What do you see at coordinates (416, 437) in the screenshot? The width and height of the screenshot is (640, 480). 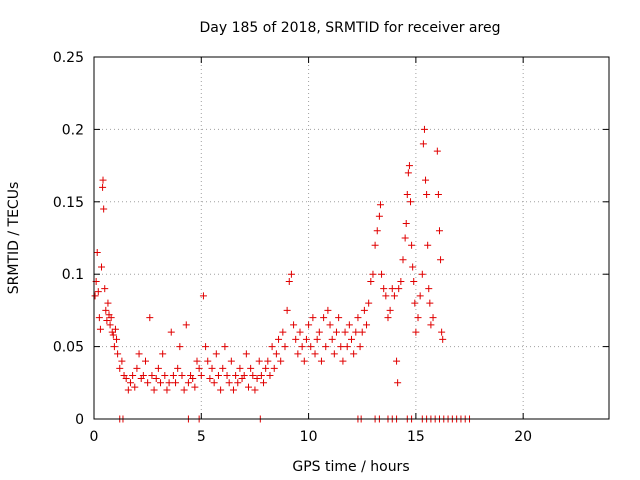 I see `x-tick-label: 15` at bounding box center [416, 437].